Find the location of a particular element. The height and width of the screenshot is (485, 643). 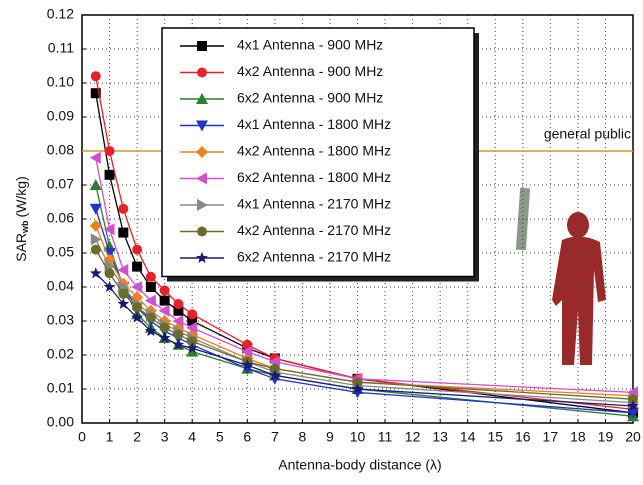

x-tick-label: 12 is located at coordinates (413, 437).